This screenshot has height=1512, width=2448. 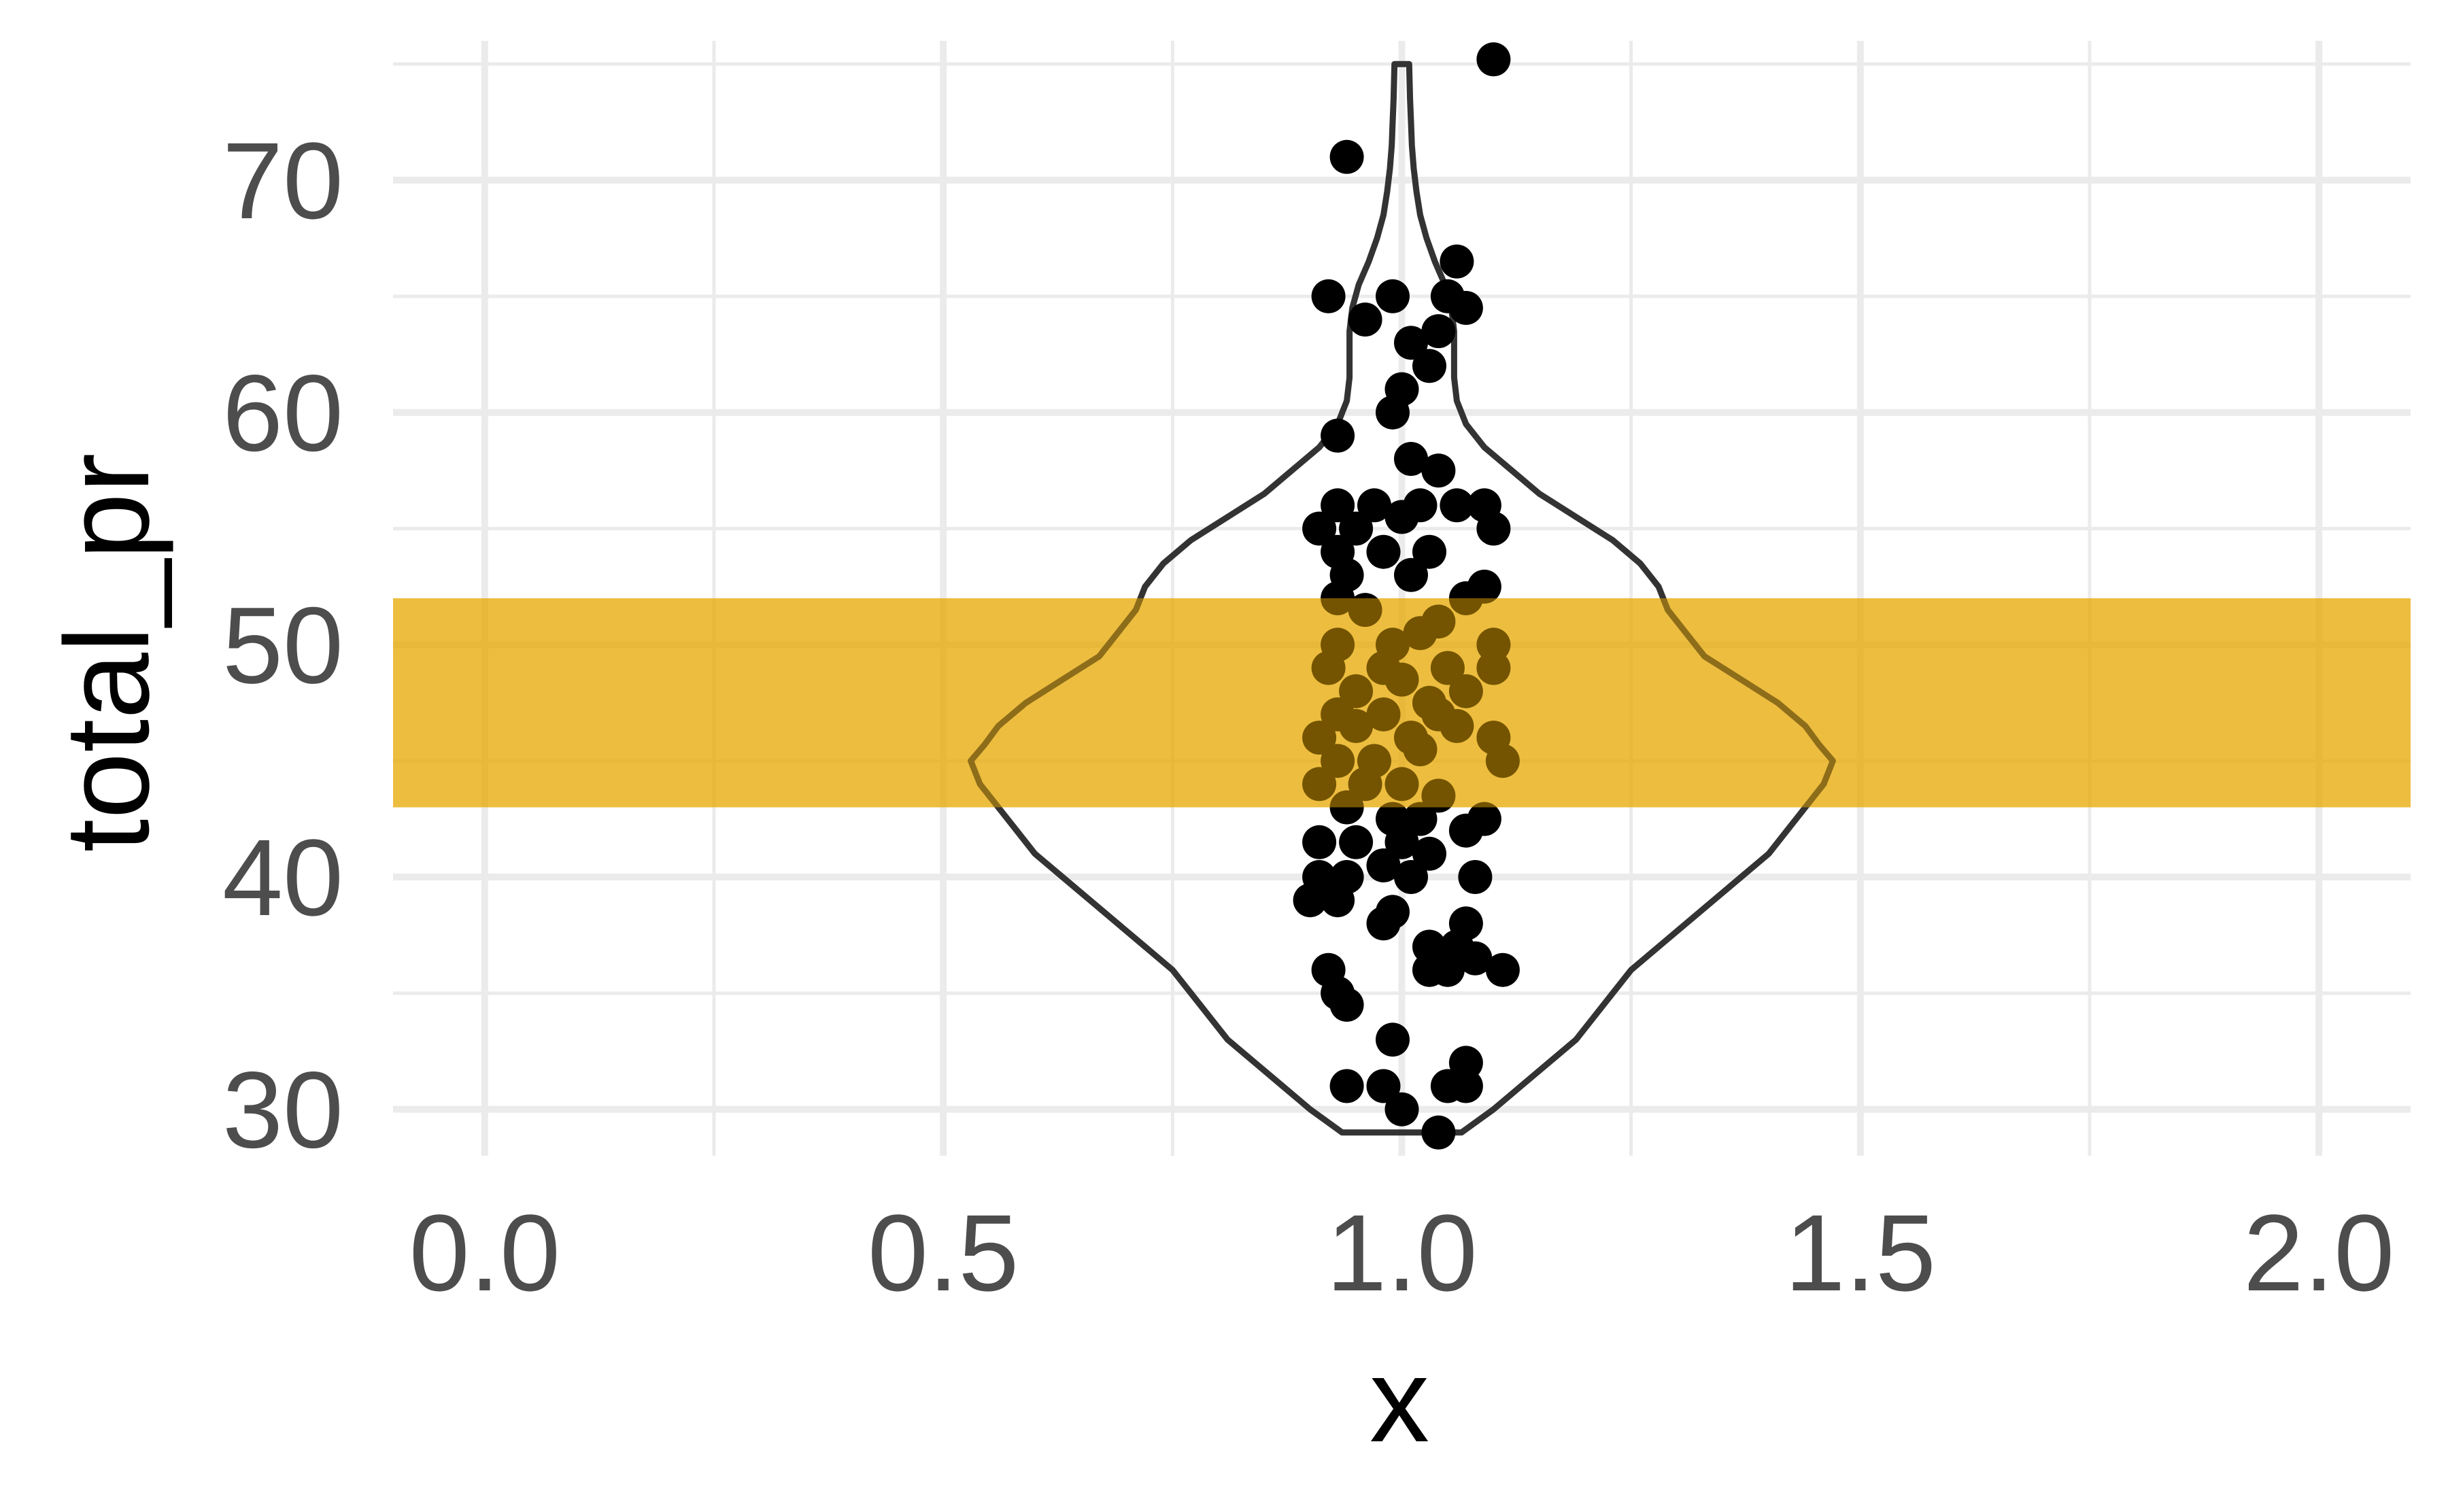 What do you see at coordinates (283, 877) in the screenshot?
I see `y-tick-label: 40` at bounding box center [283, 877].